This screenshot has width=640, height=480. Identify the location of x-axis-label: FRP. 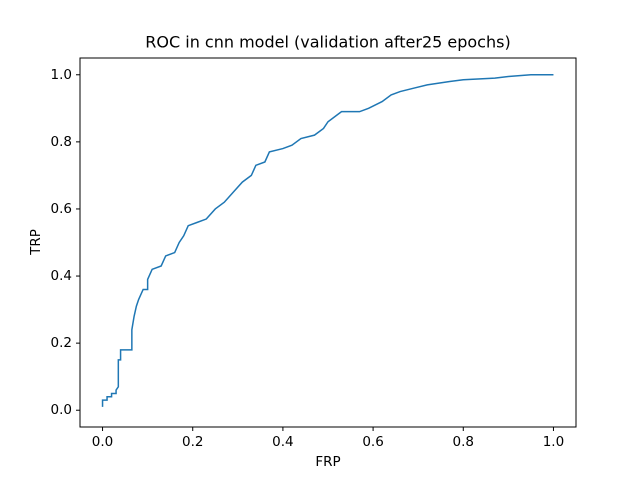
(327, 462).